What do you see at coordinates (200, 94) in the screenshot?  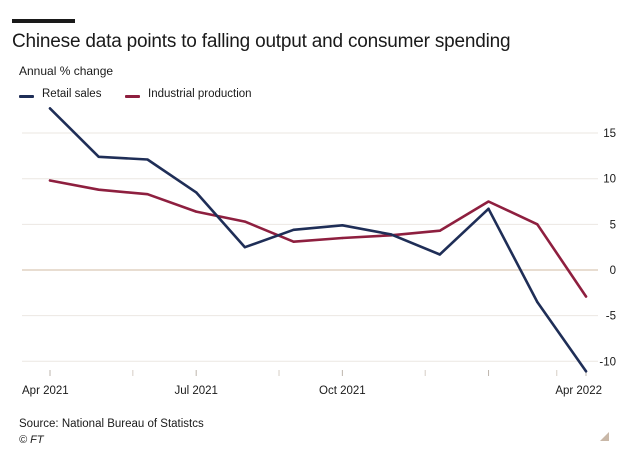 I see `legend-label-industrial-production: Industrial production` at bounding box center [200, 94].